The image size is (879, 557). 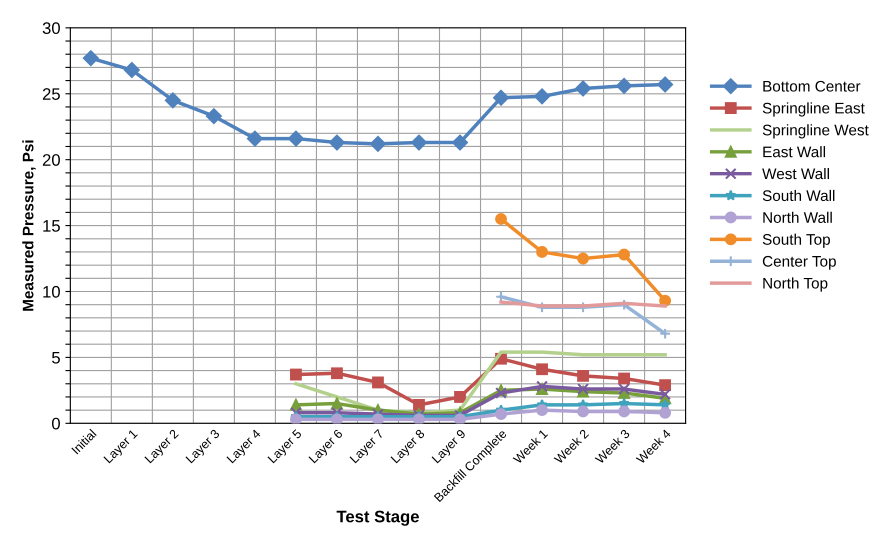 What do you see at coordinates (811, 86) in the screenshot?
I see `legend-label: Bottom Center` at bounding box center [811, 86].